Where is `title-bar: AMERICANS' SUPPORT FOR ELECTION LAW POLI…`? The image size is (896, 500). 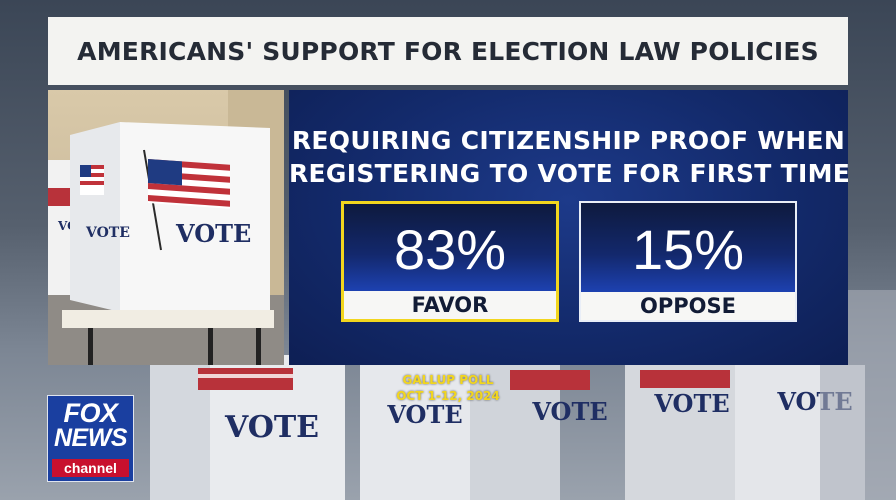
title-bar: AMERICANS' SUPPORT FOR ELECTION LAW POLI… is located at coordinates (448, 51).